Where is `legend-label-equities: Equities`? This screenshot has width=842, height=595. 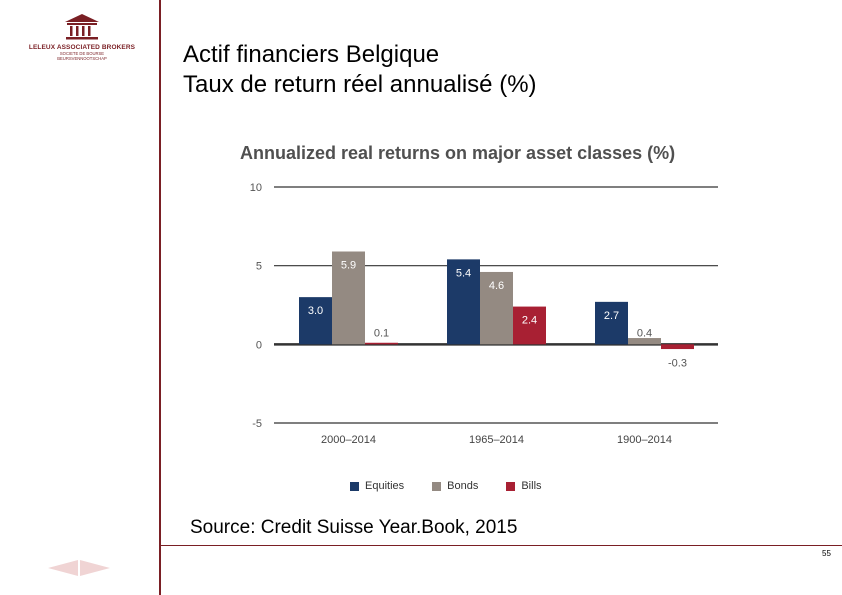
legend-label-equities: Equities is located at coordinates (385, 486).